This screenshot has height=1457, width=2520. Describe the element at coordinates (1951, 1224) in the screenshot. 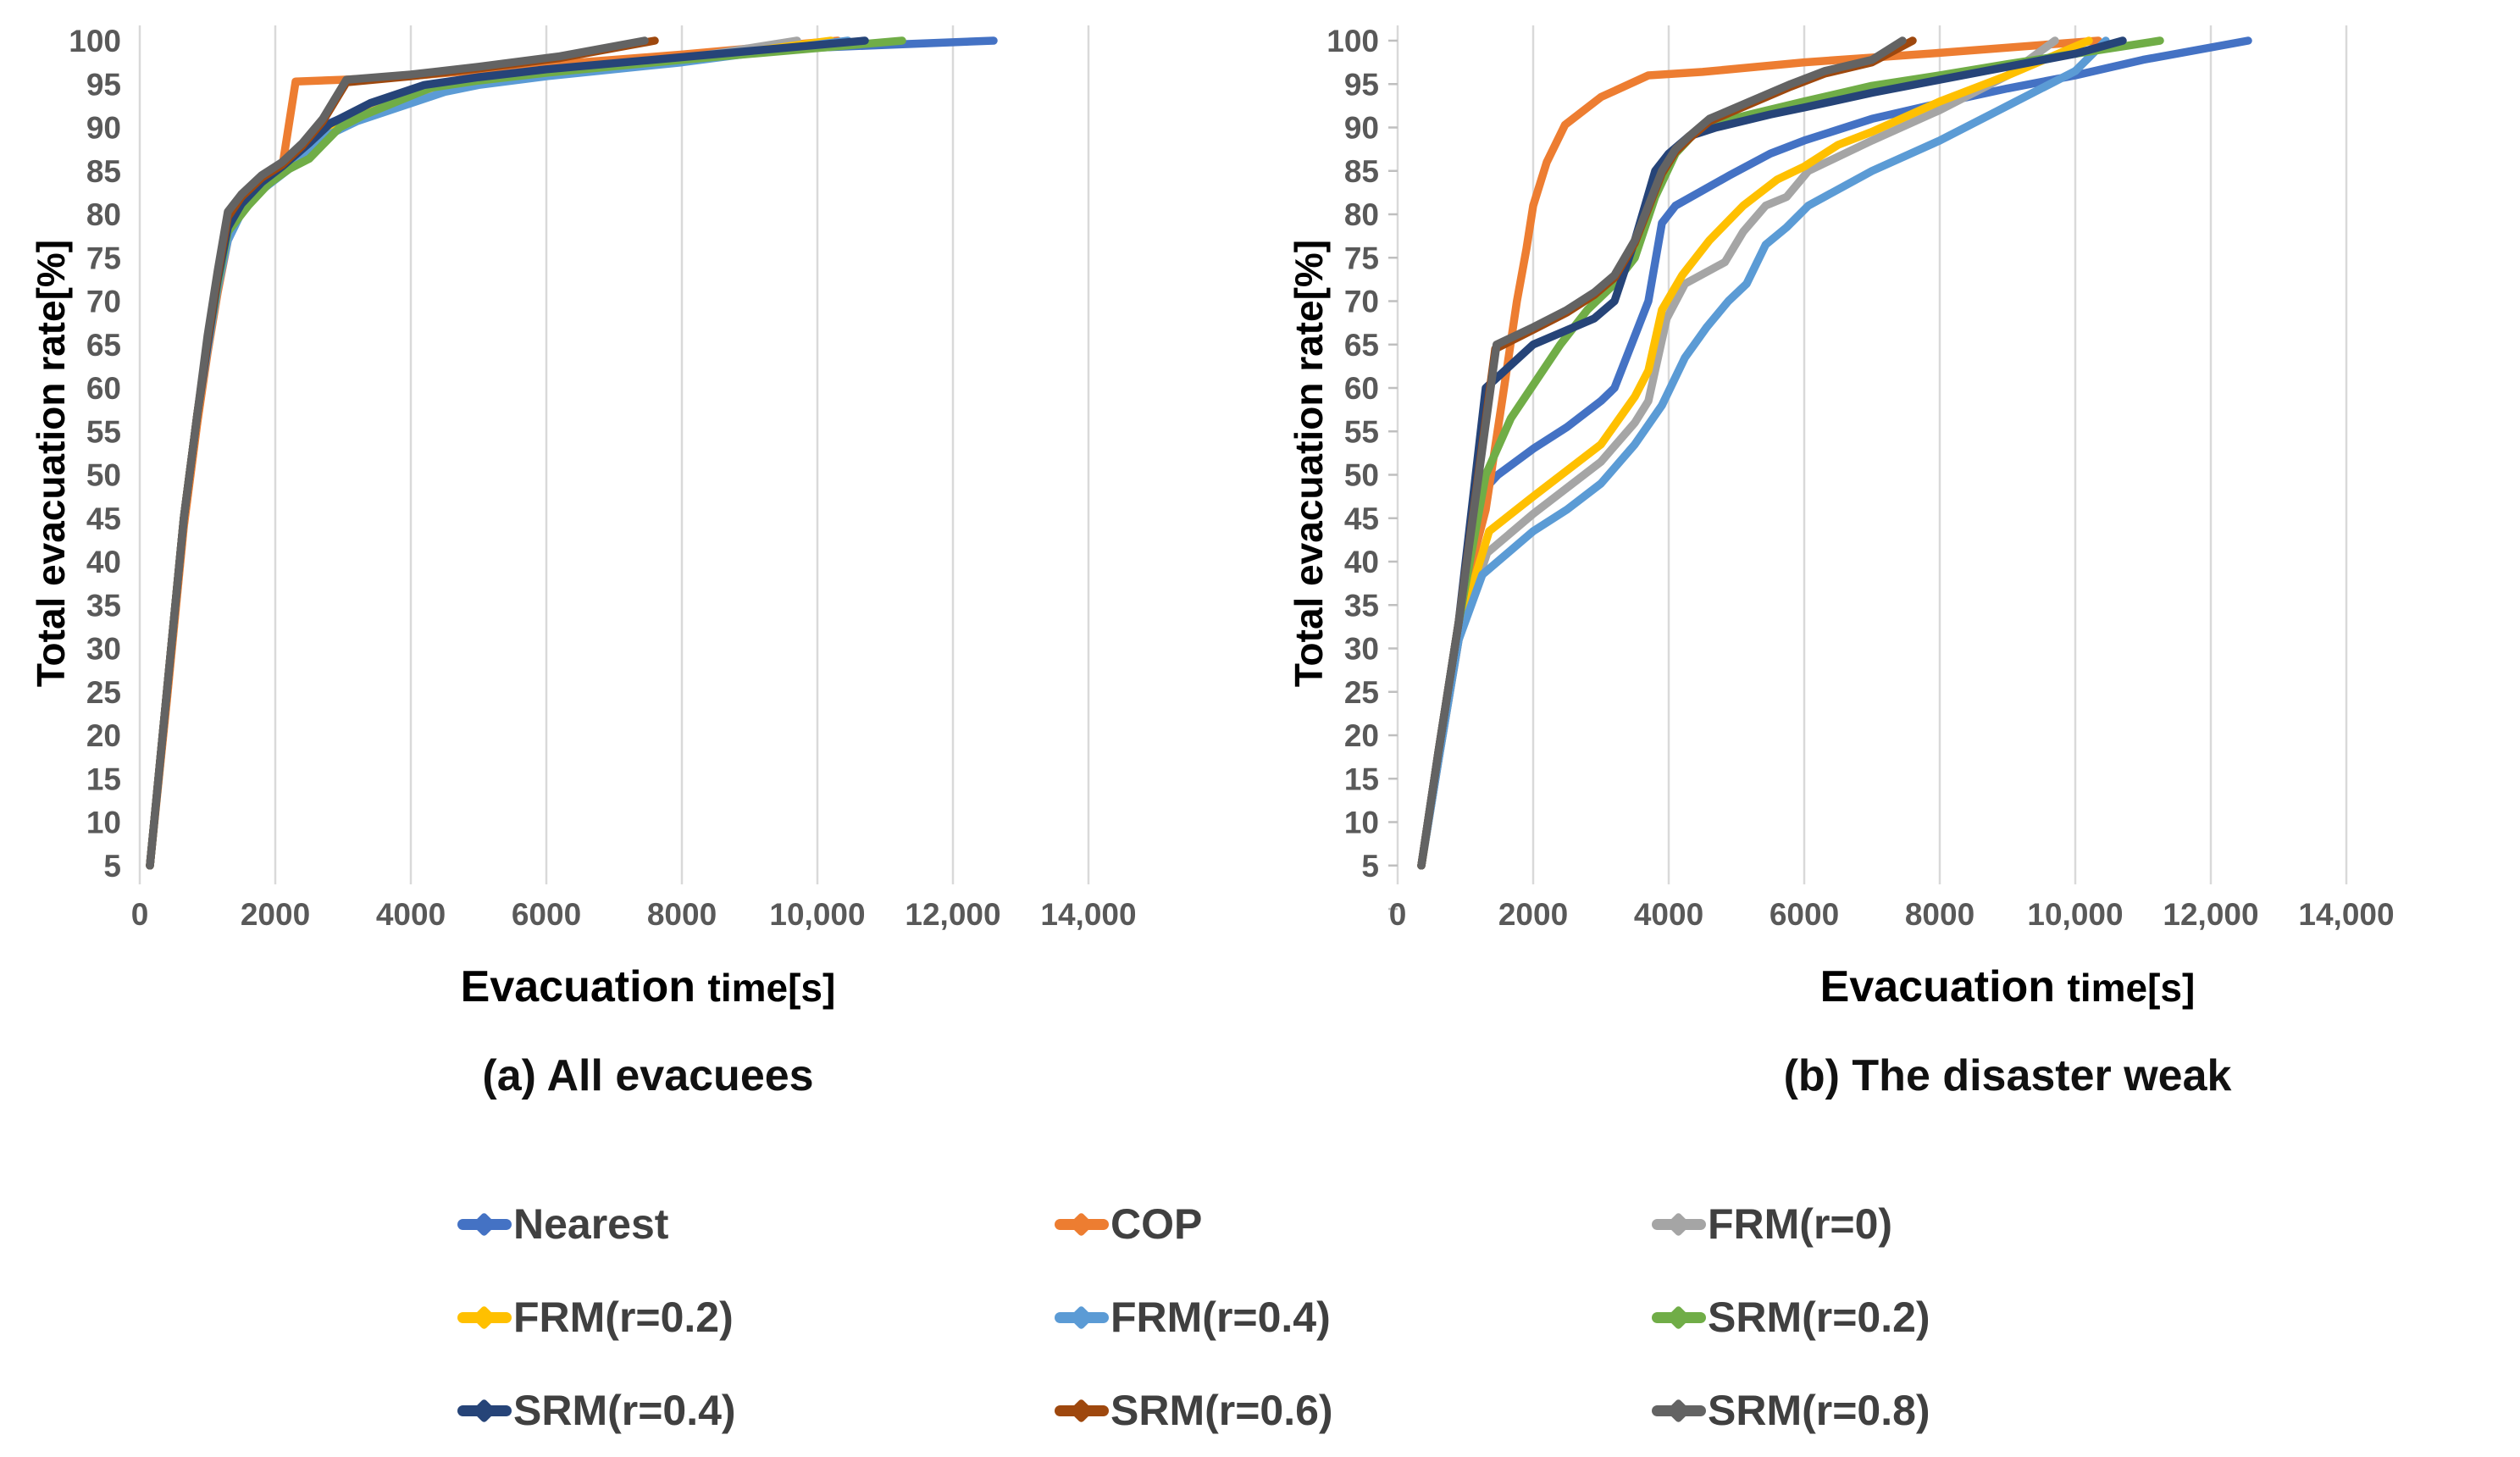

I see `legend-item-FRM(r=0): FRM(r=0)` at that location.